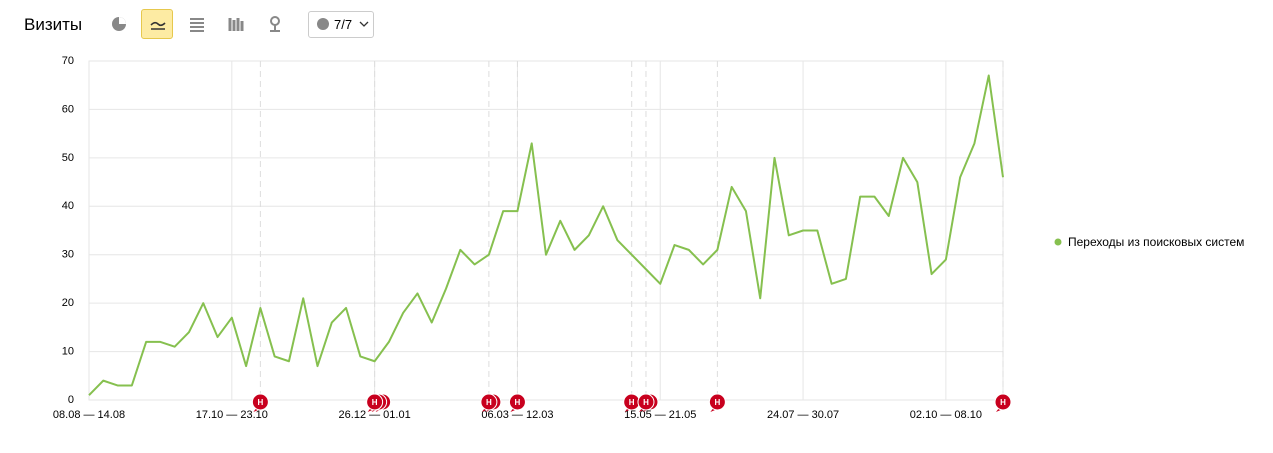 The image size is (1273, 453). Describe the element at coordinates (236, 24) in the screenshot. I see `bar-chart-button` at that location.